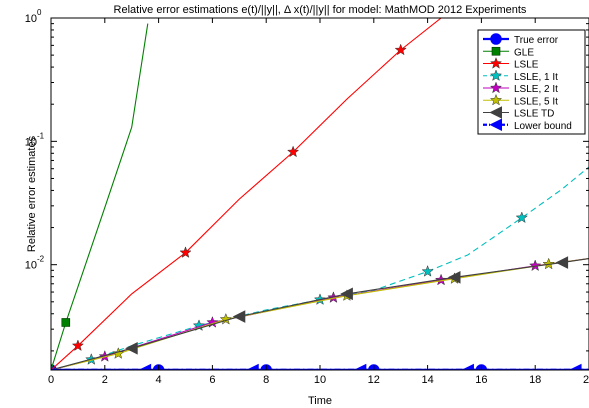 This screenshot has height=408, width=589. Describe the element at coordinates (427, 380) in the screenshot. I see `x-tick-label: 14` at that location.